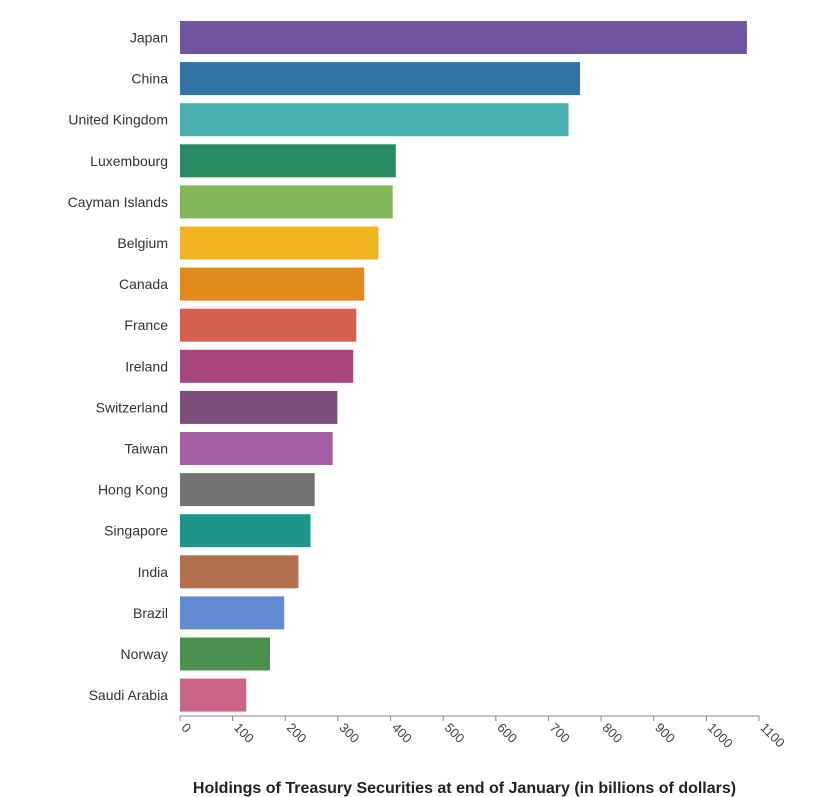  I want to click on x-tick-label: 0, so click(186, 728).